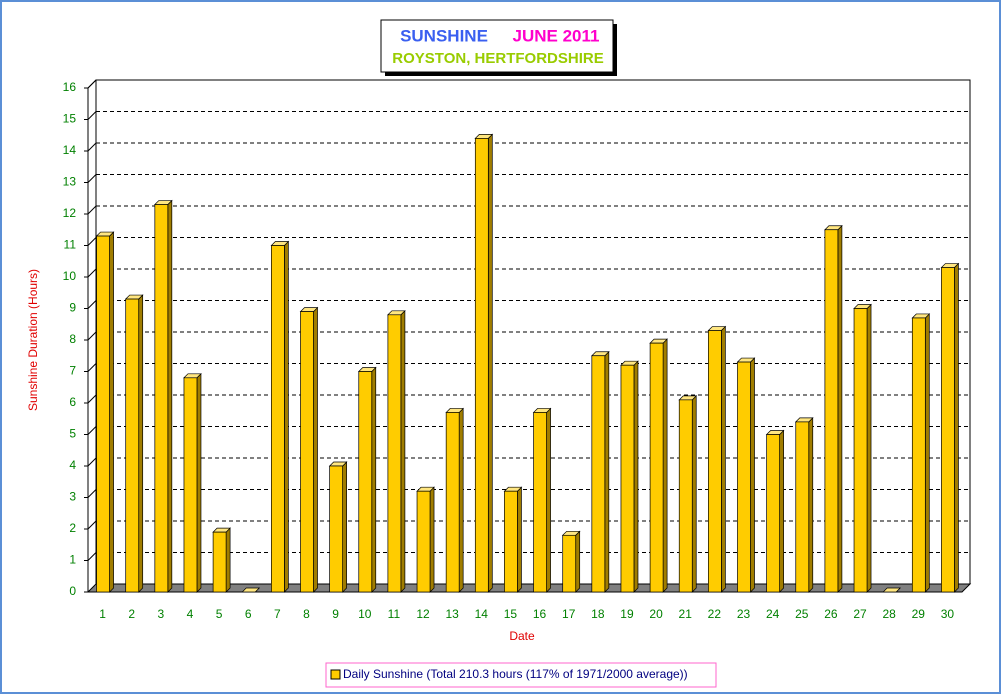  Describe the element at coordinates (365, 614) in the screenshot. I see `x-tick-label: 10` at that location.